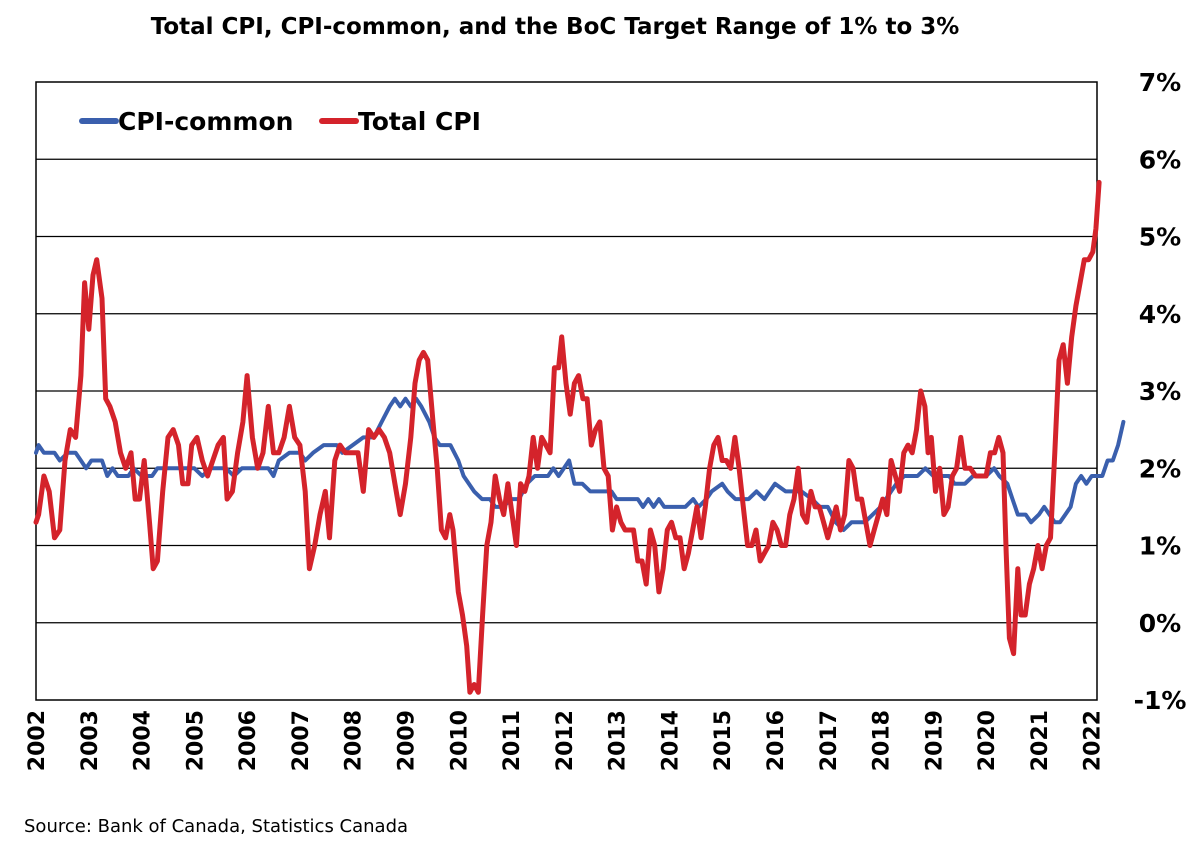 The image size is (1200, 843). Describe the element at coordinates (1040, 740) in the screenshot. I see `x-tick-label: 2021` at that location.